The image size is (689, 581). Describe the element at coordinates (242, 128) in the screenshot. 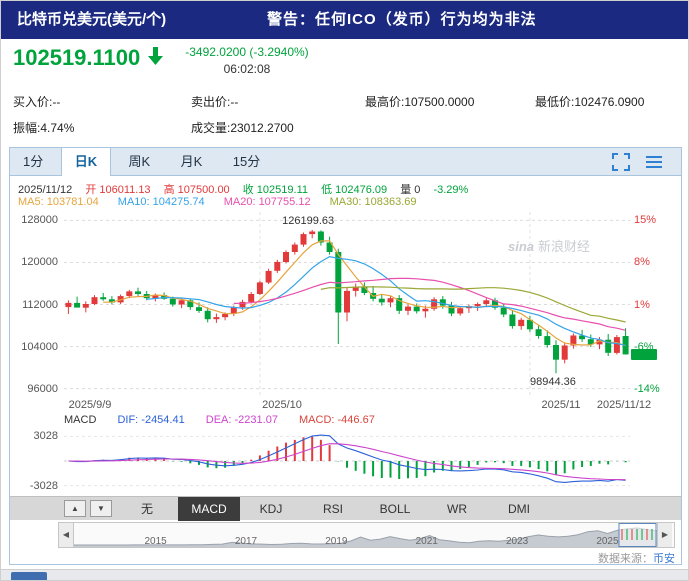

I see `stat-volume: 成交量:23012.2700` at that location.